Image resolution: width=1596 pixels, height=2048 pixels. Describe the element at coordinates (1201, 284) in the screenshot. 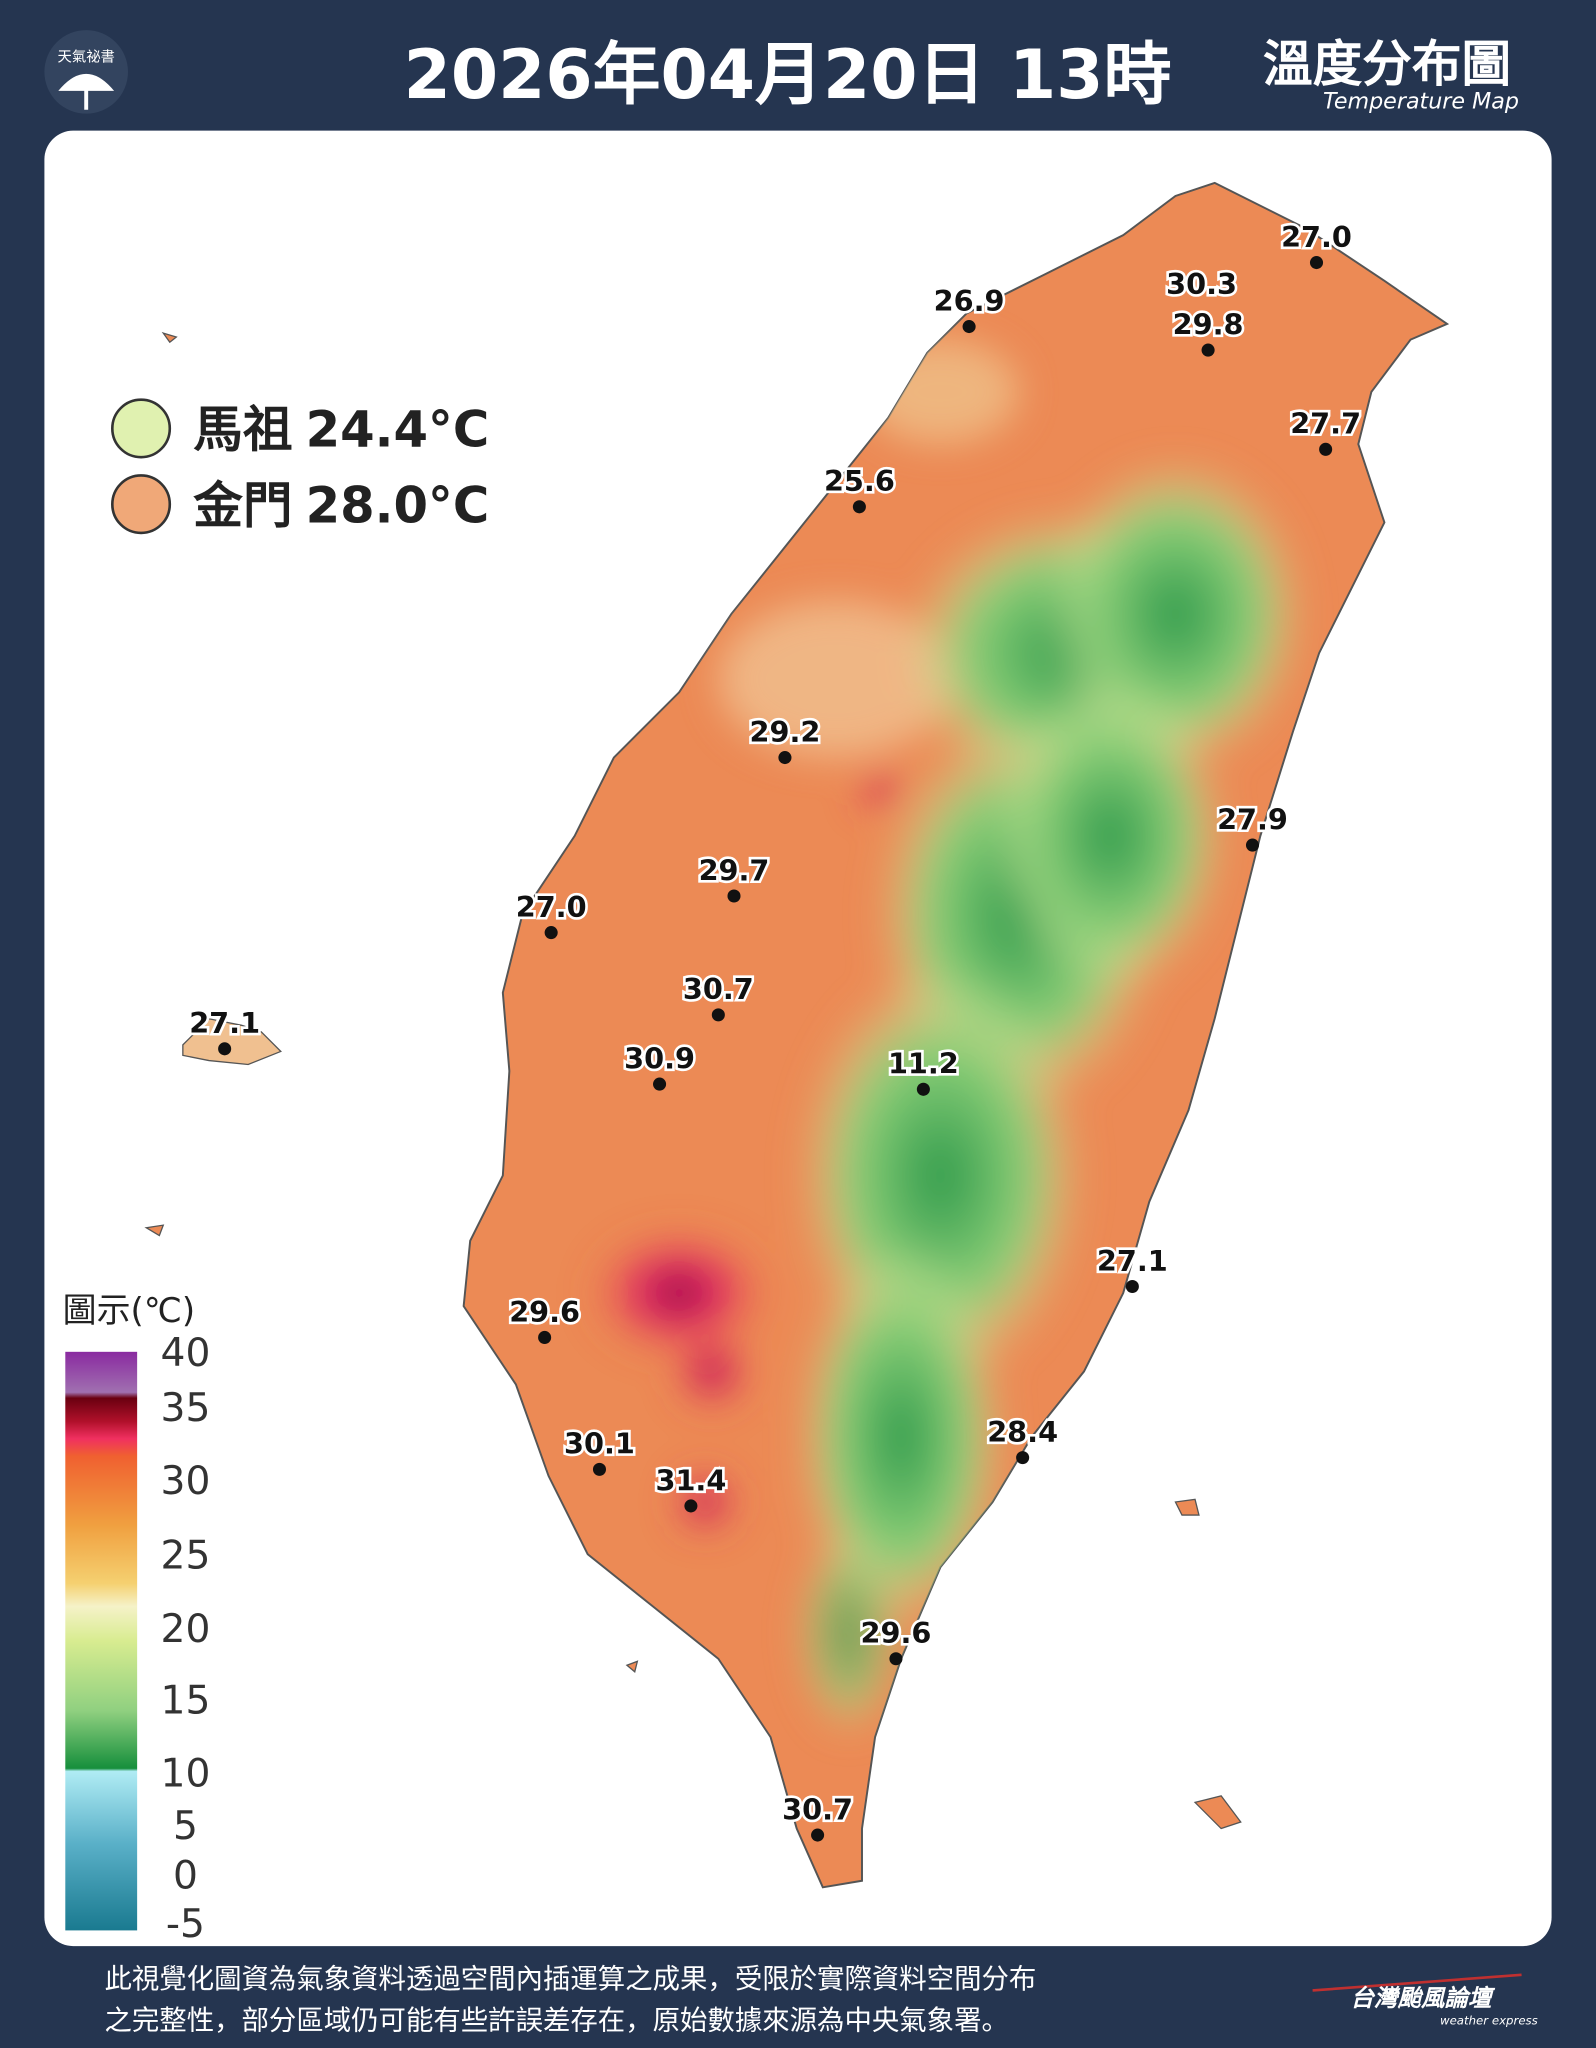

I see `station-value: 30.3` at that location.